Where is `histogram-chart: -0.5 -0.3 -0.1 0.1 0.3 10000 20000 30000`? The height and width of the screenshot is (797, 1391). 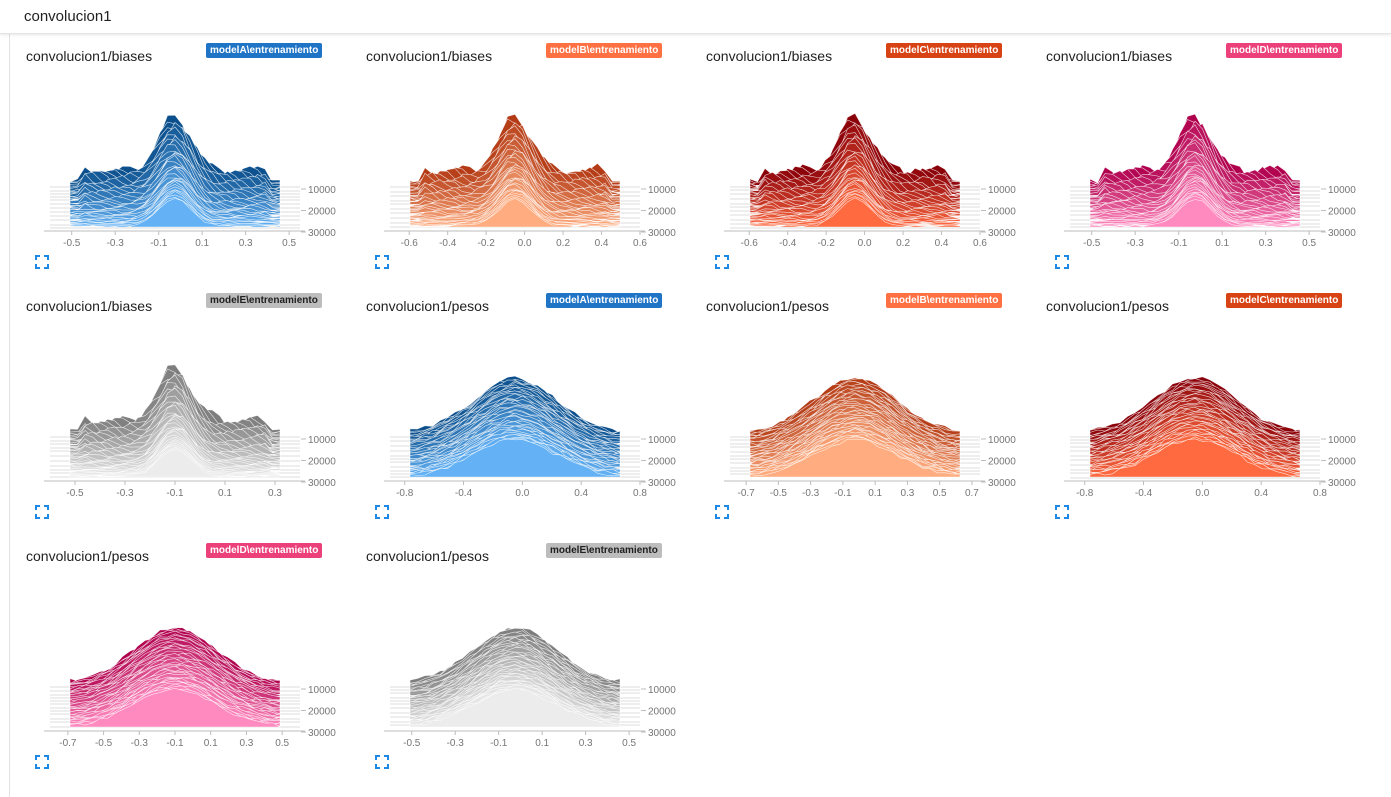
histogram-chart: -0.5 -0.3 -0.1 0.1 0.3 10000 20000 30000 is located at coordinates (180, 412).